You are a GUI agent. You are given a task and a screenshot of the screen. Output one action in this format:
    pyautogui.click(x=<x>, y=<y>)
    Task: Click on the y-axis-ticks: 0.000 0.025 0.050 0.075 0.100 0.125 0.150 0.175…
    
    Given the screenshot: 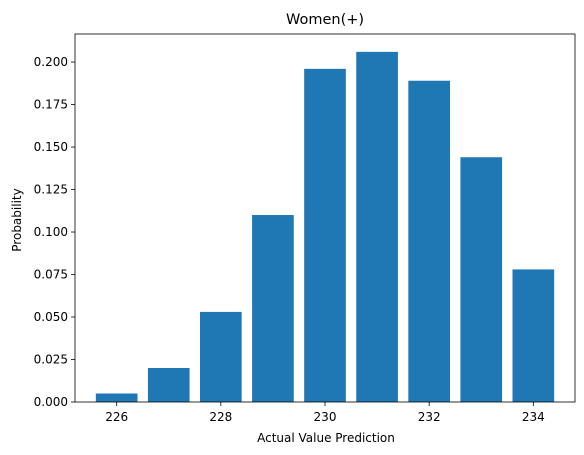 What is the action you would take?
    pyautogui.click(x=54, y=232)
    